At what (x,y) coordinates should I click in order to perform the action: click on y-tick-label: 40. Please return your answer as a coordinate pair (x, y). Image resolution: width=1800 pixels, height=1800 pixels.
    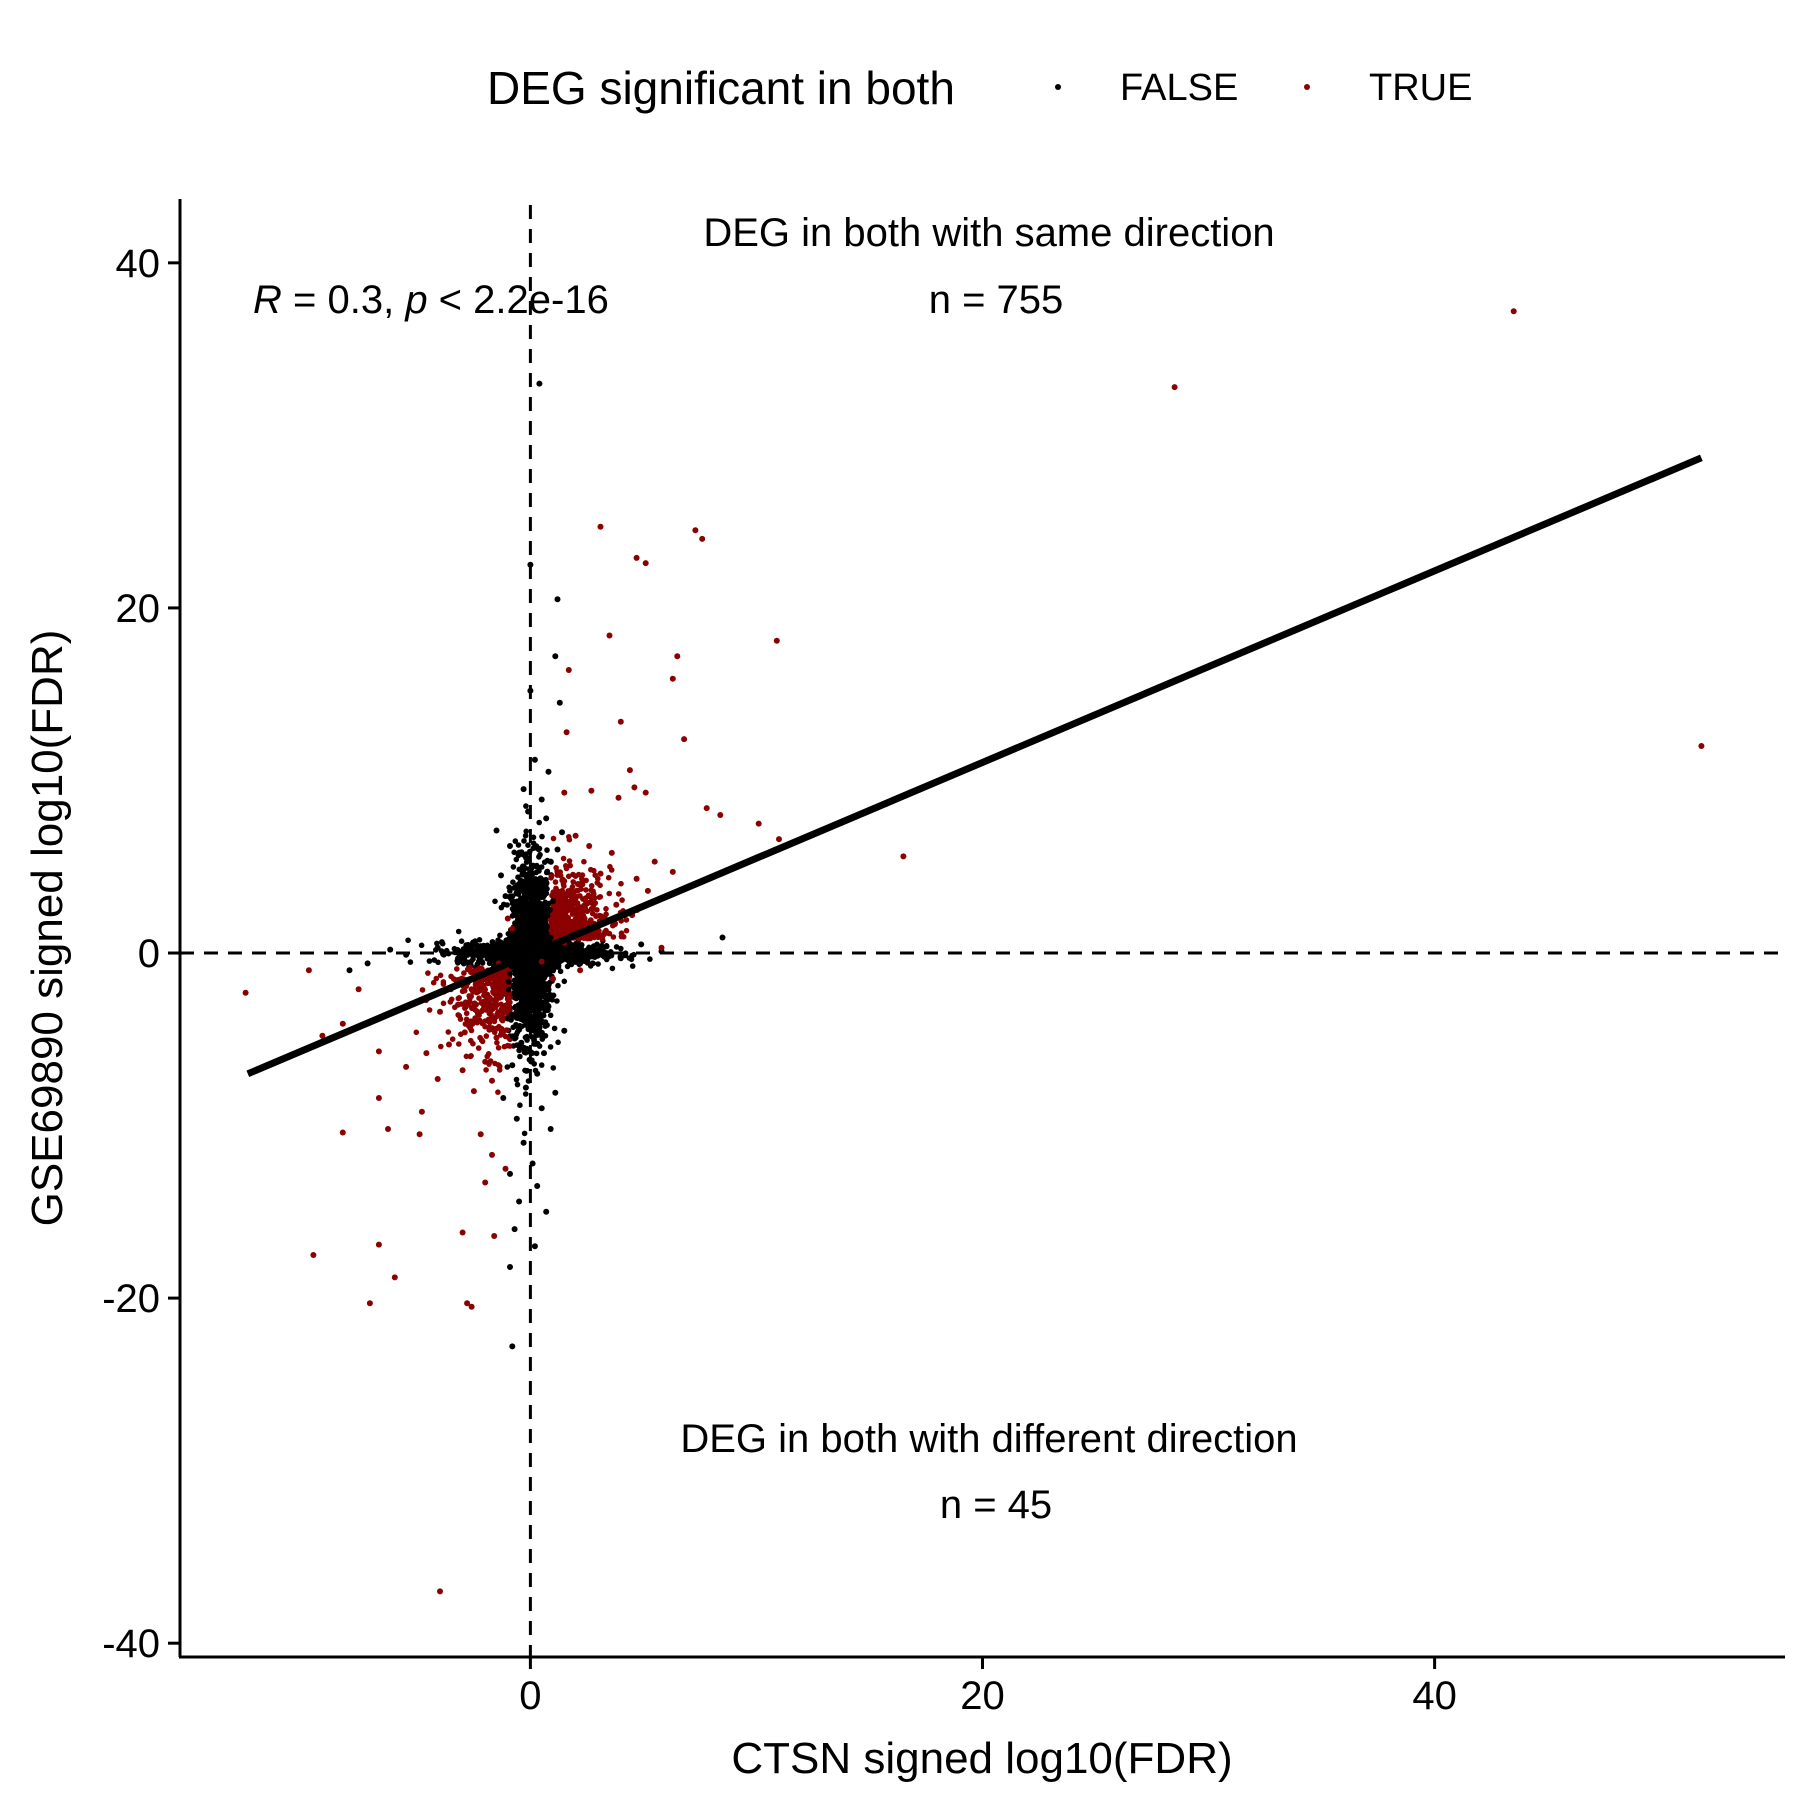
    Looking at the image, I should click on (138, 264).